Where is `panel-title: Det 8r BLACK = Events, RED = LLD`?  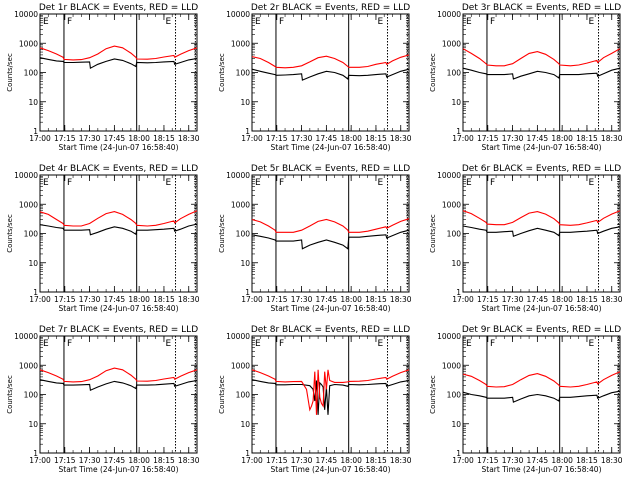 panel-title: Det 8r BLACK = Events, RED = LLD is located at coordinates (330, 330).